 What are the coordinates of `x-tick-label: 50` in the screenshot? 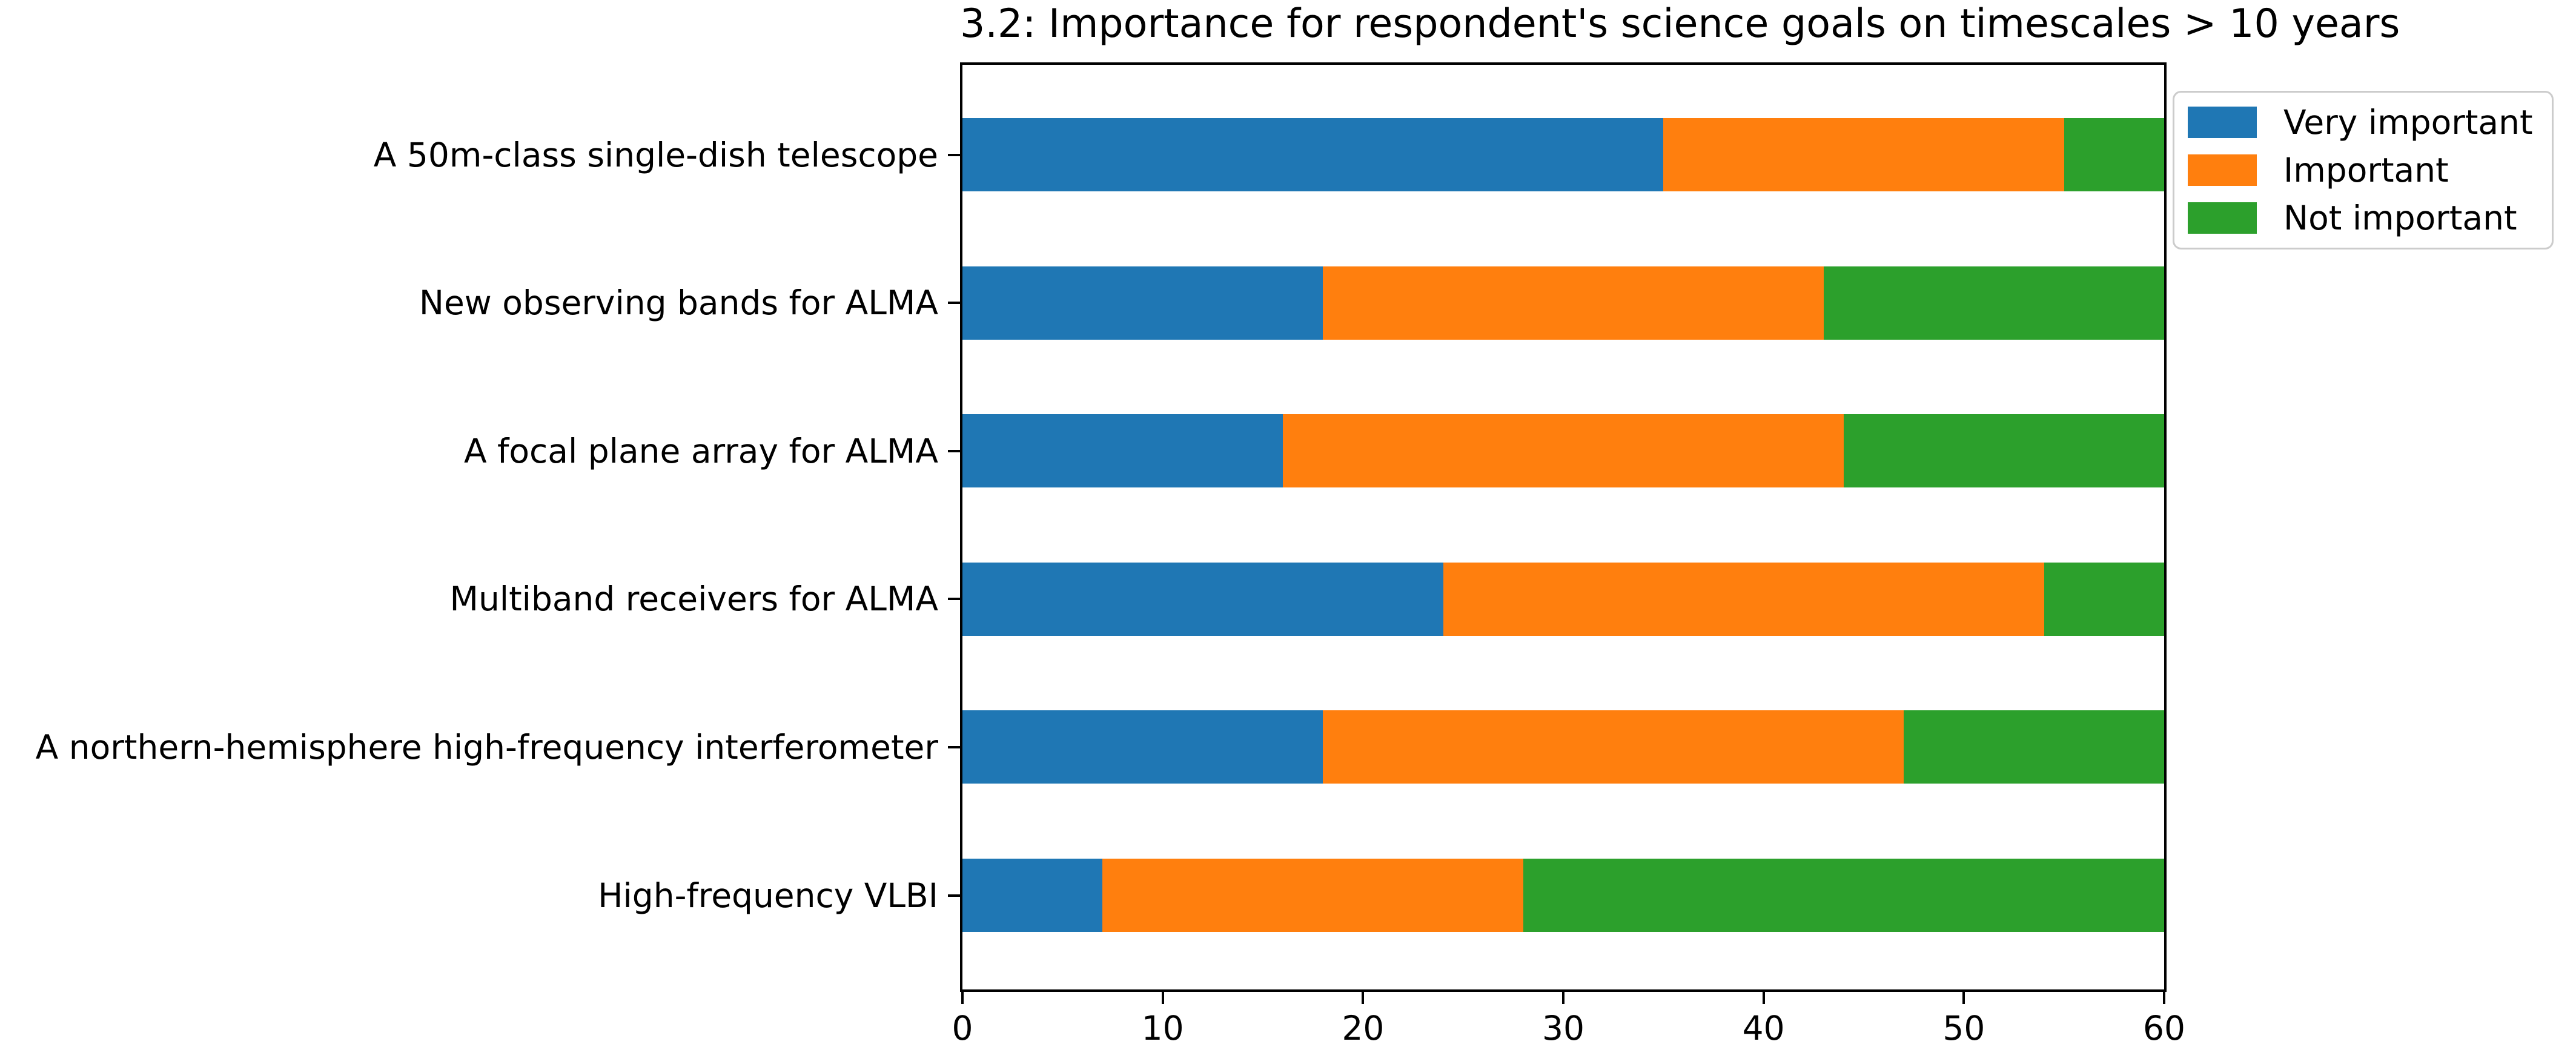 It's located at (1963, 1028).